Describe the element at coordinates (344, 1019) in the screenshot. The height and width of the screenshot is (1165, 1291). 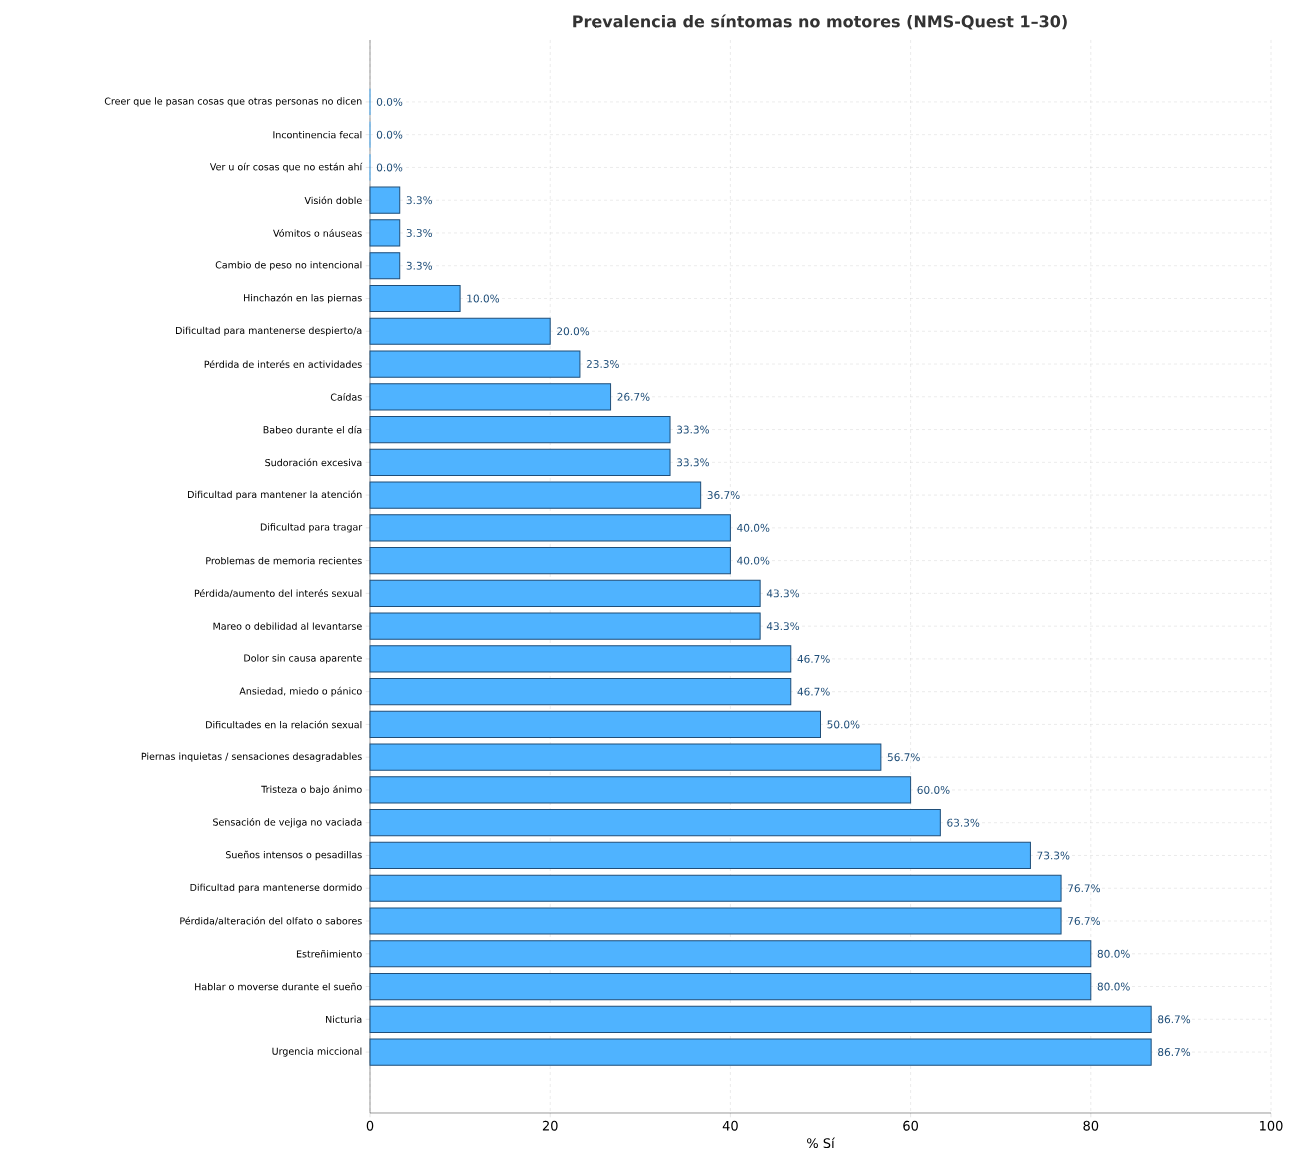
I see `y-tick-label: Nicturia` at that location.